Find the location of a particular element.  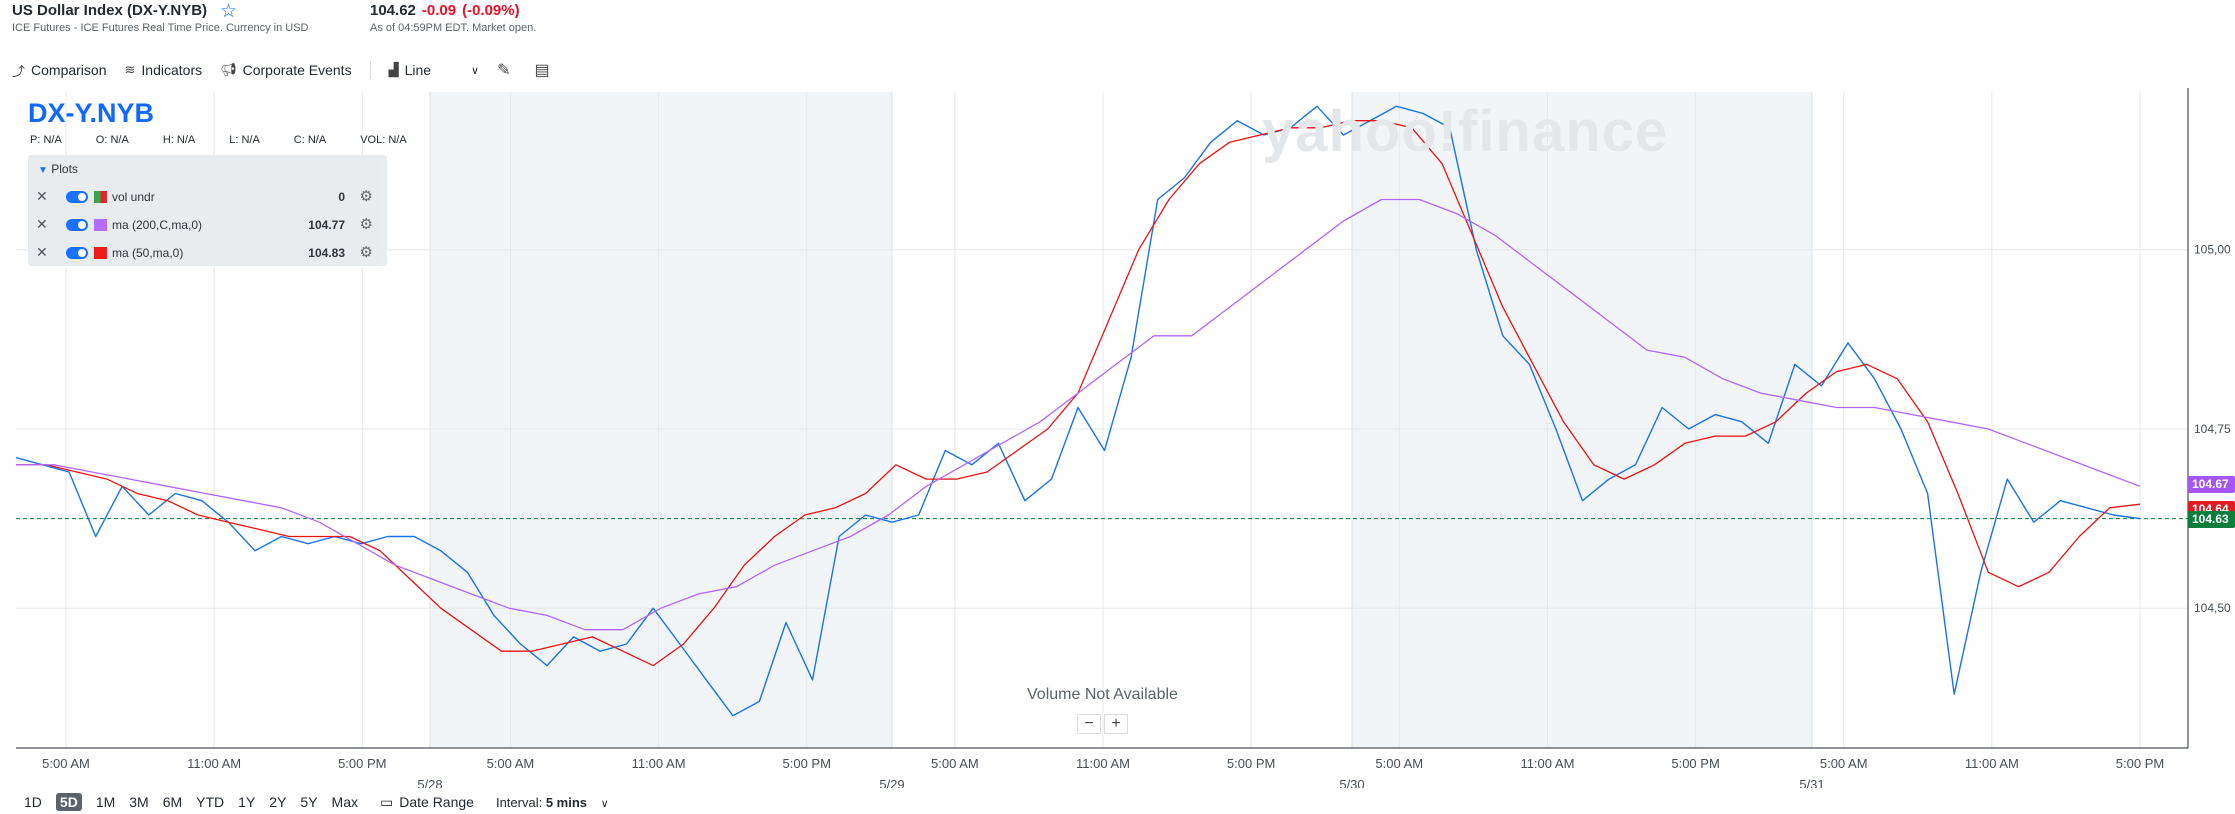

date-range-button: ▭ Date Range is located at coordinates (427, 802).